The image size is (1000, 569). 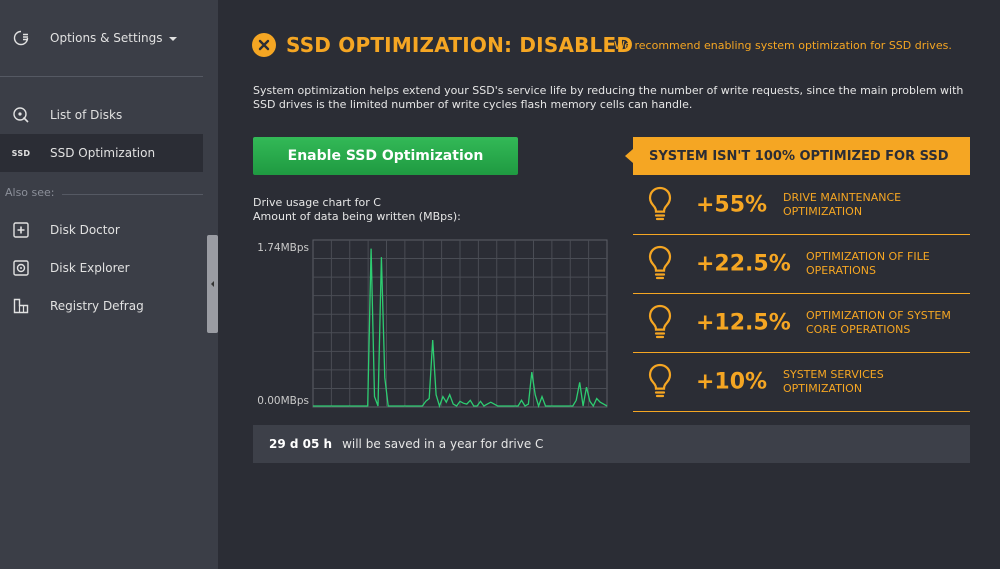 What do you see at coordinates (21, 306) in the screenshot?
I see `registry-icon` at bounding box center [21, 306].